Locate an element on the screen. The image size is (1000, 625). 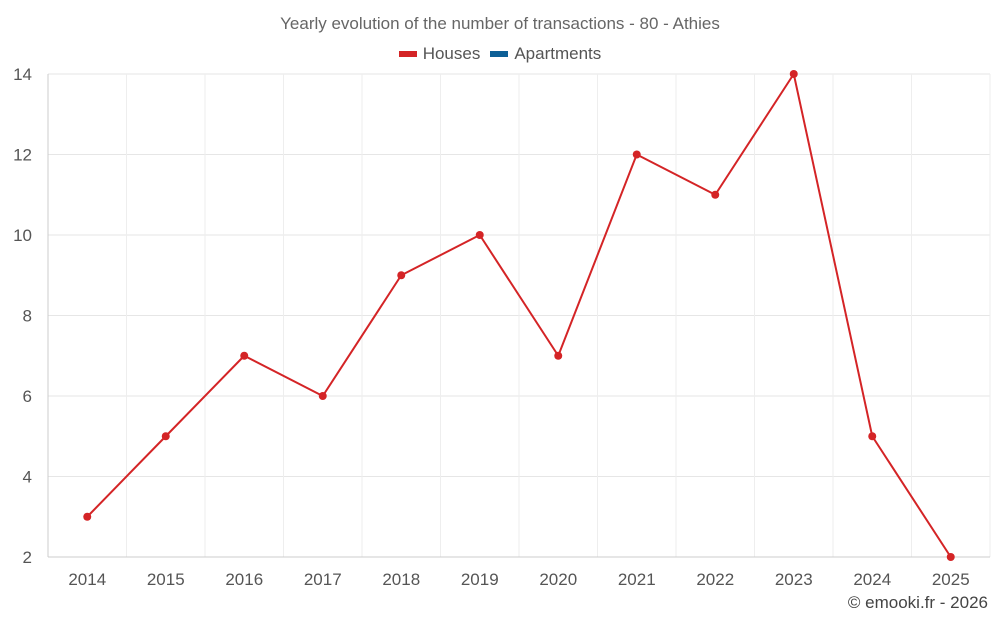
houses-point-2015 is located at coordinates (165, 436).